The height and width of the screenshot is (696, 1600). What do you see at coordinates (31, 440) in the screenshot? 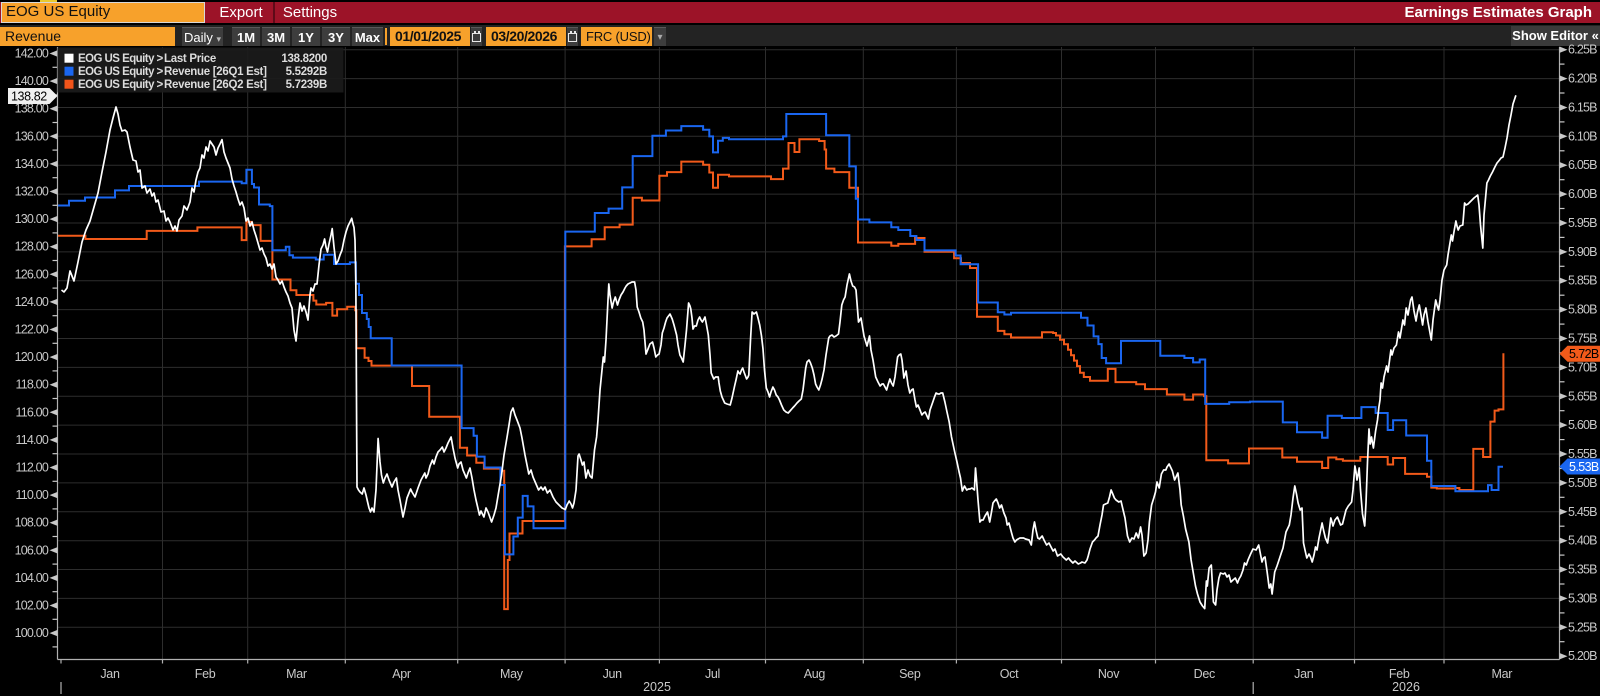
I see `svg-text: 114.00` at bounding box center [31, 440].